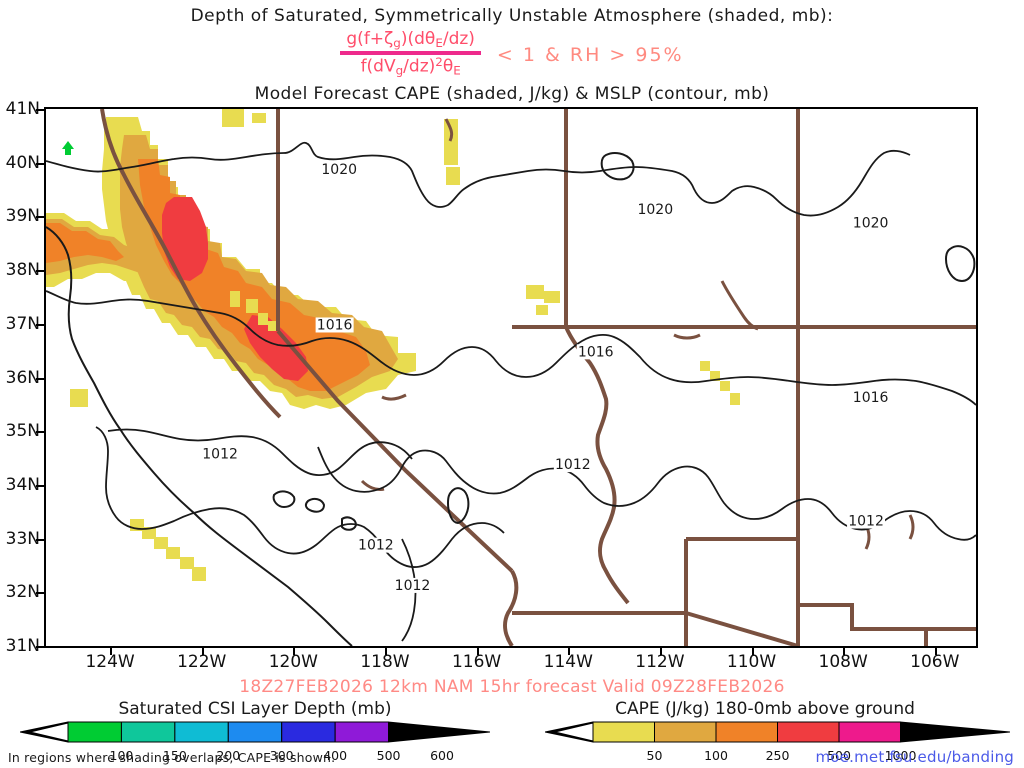 The image size is (1024, 768). I want to click on colorbar-tick-label: 1000, so click(900, 755).